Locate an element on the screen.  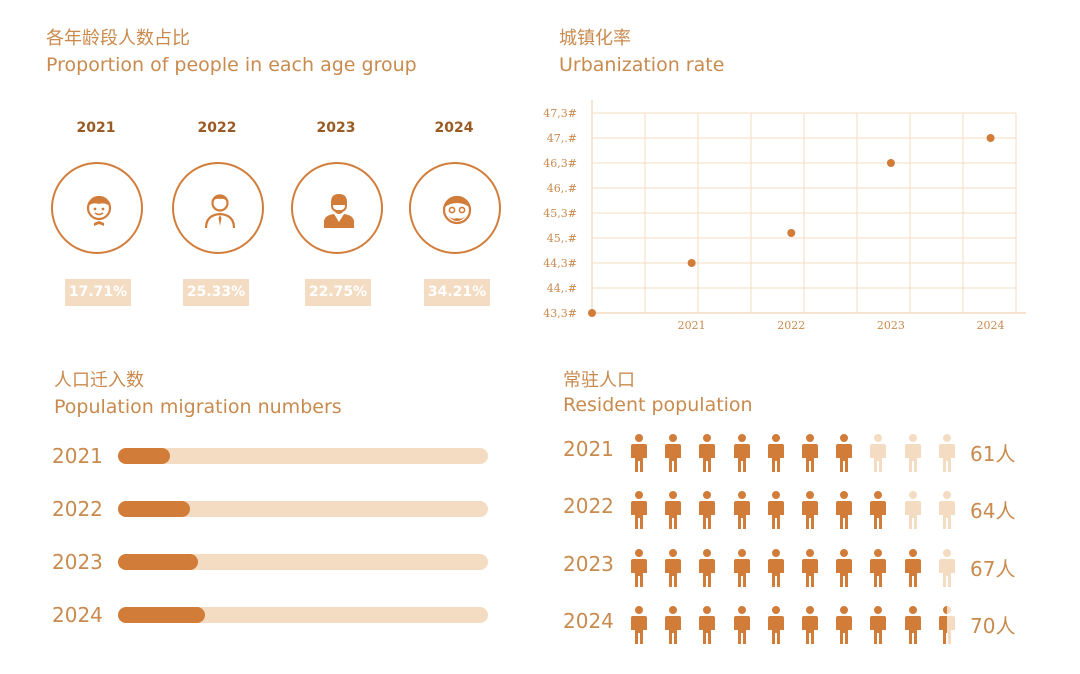
y-tick-label: 46,3# is located at coordinates (560, 163).